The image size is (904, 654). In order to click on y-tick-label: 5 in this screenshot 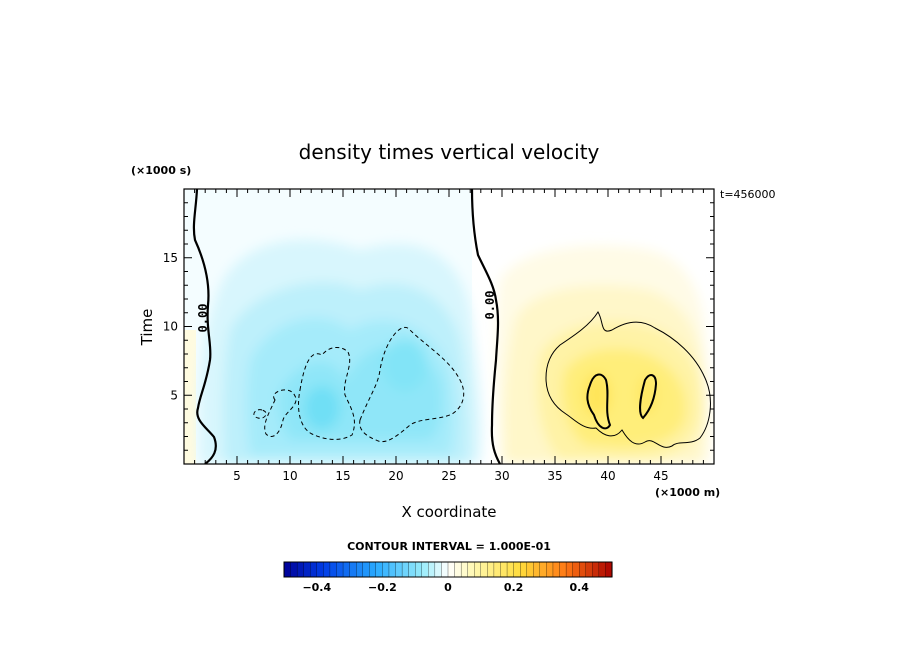, I will do `click(174, 395)`.